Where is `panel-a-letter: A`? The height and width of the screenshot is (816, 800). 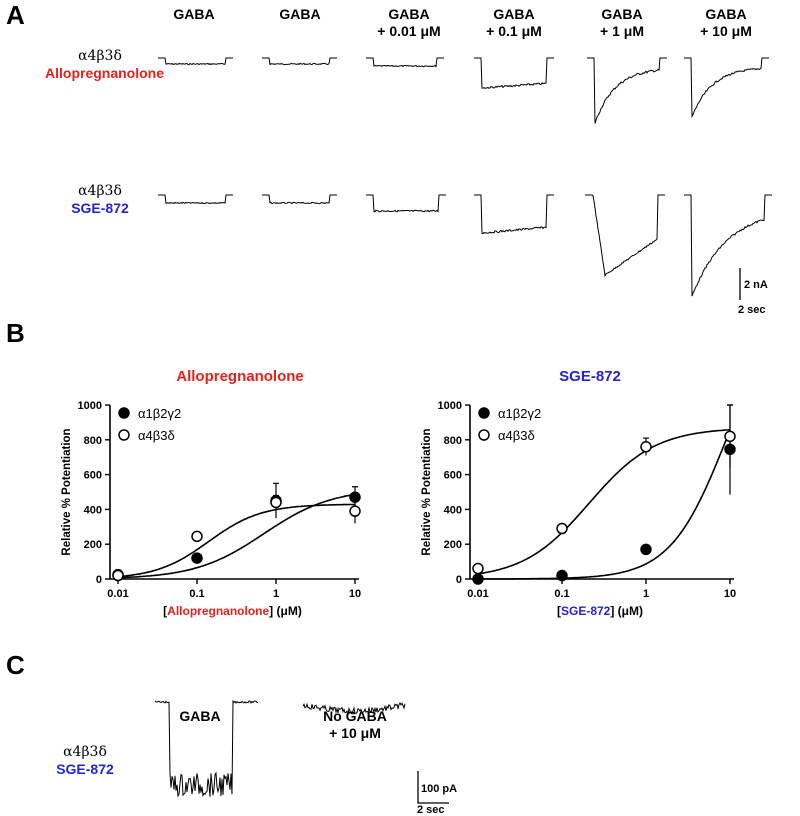
panel-a-letter: A is located at coordinates (15, 15).